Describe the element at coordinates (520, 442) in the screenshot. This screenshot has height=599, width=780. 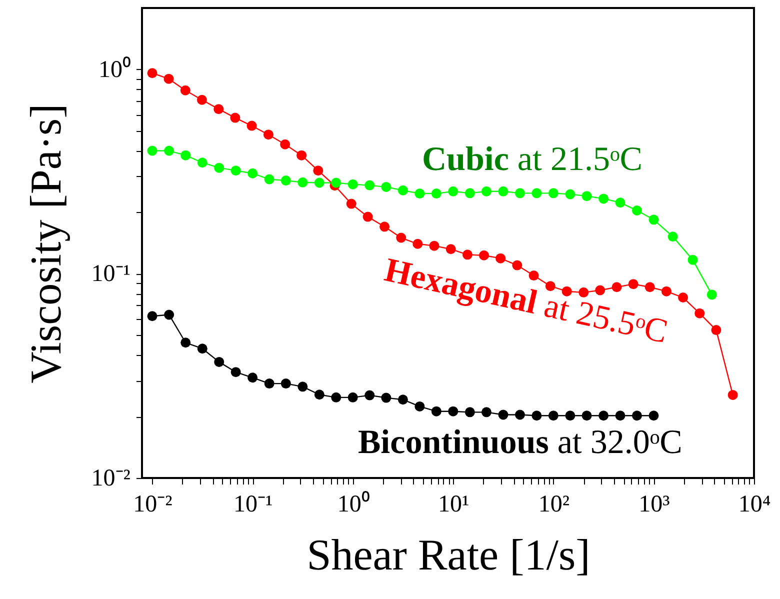
I see `series-label: Bicontinuous at 32.0ᵒC` at that location.